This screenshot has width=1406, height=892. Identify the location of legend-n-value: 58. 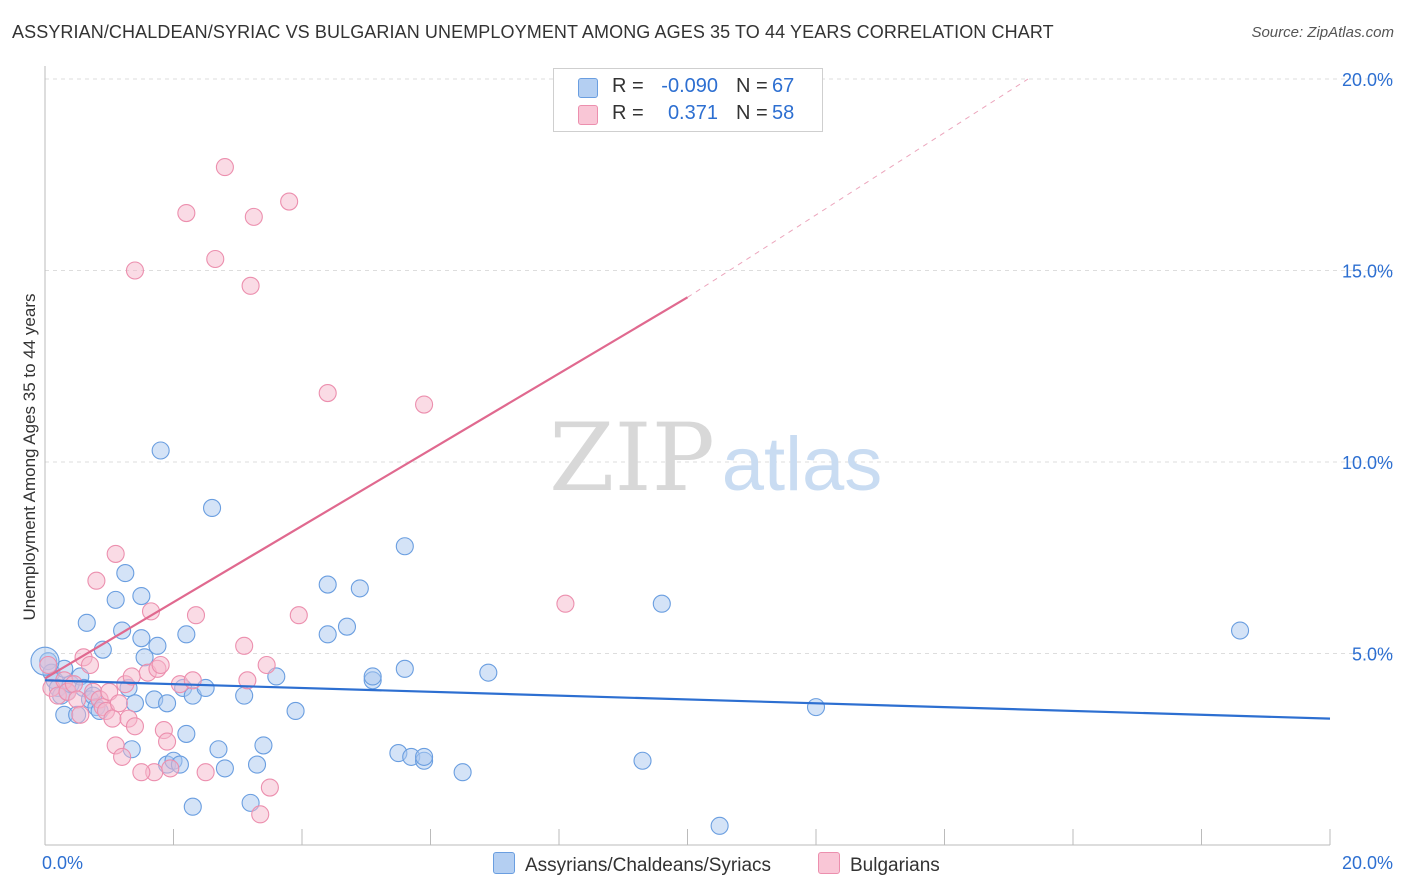
(783, 113).